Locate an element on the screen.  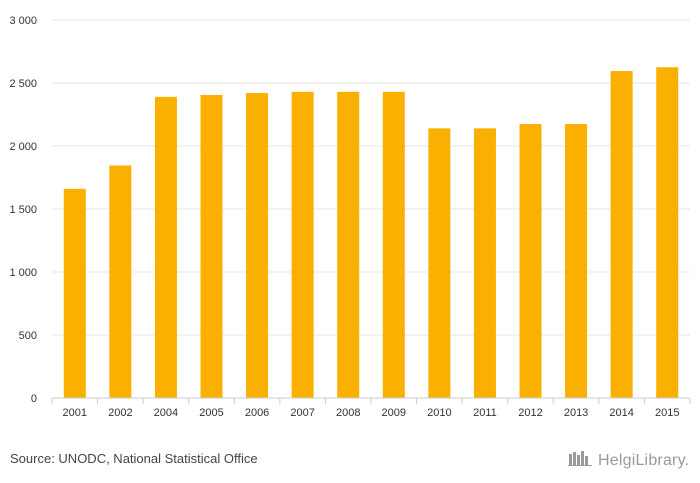
y-tick-label: 0 is located at coordinates (34, 399).